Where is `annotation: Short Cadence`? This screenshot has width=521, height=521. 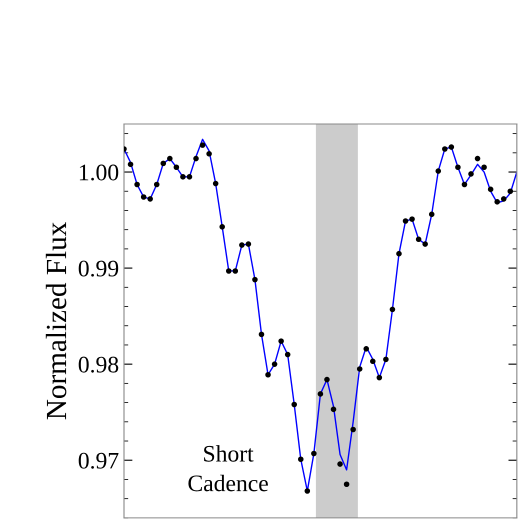
annotation: Short Cadence is located at coordinates (228, 468).